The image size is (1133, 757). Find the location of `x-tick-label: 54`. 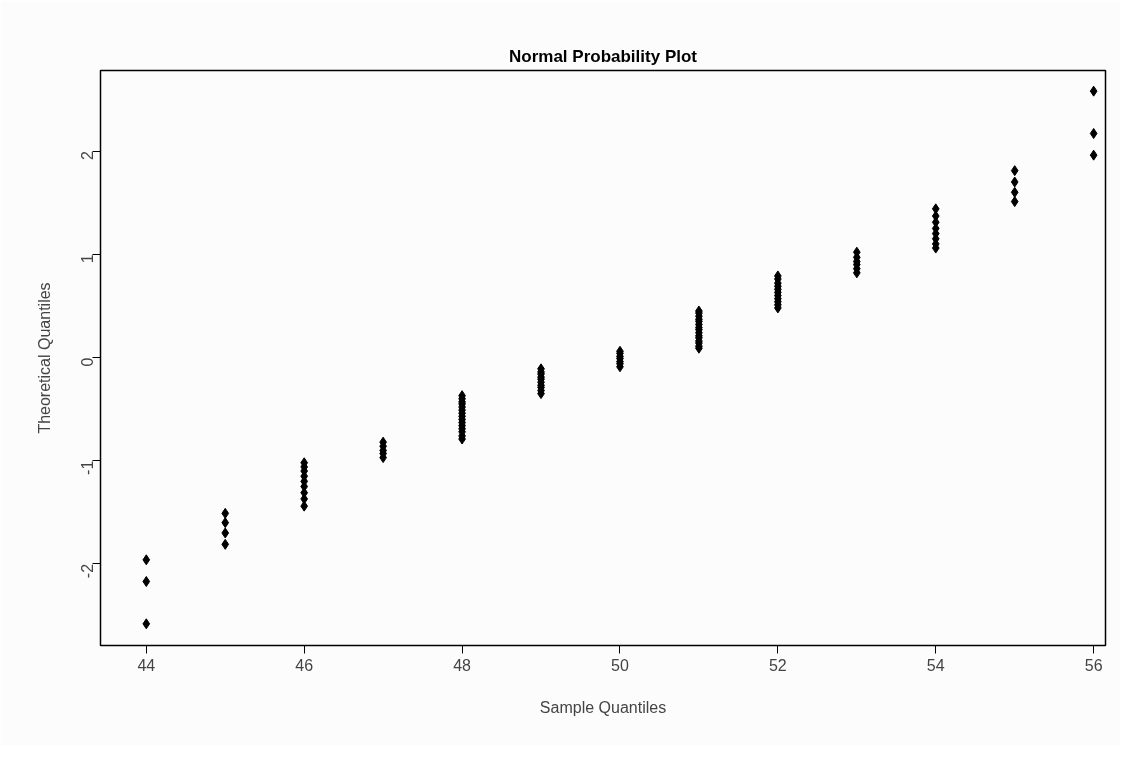

x-tick-label: 54 is located at coordinates (935, 665).